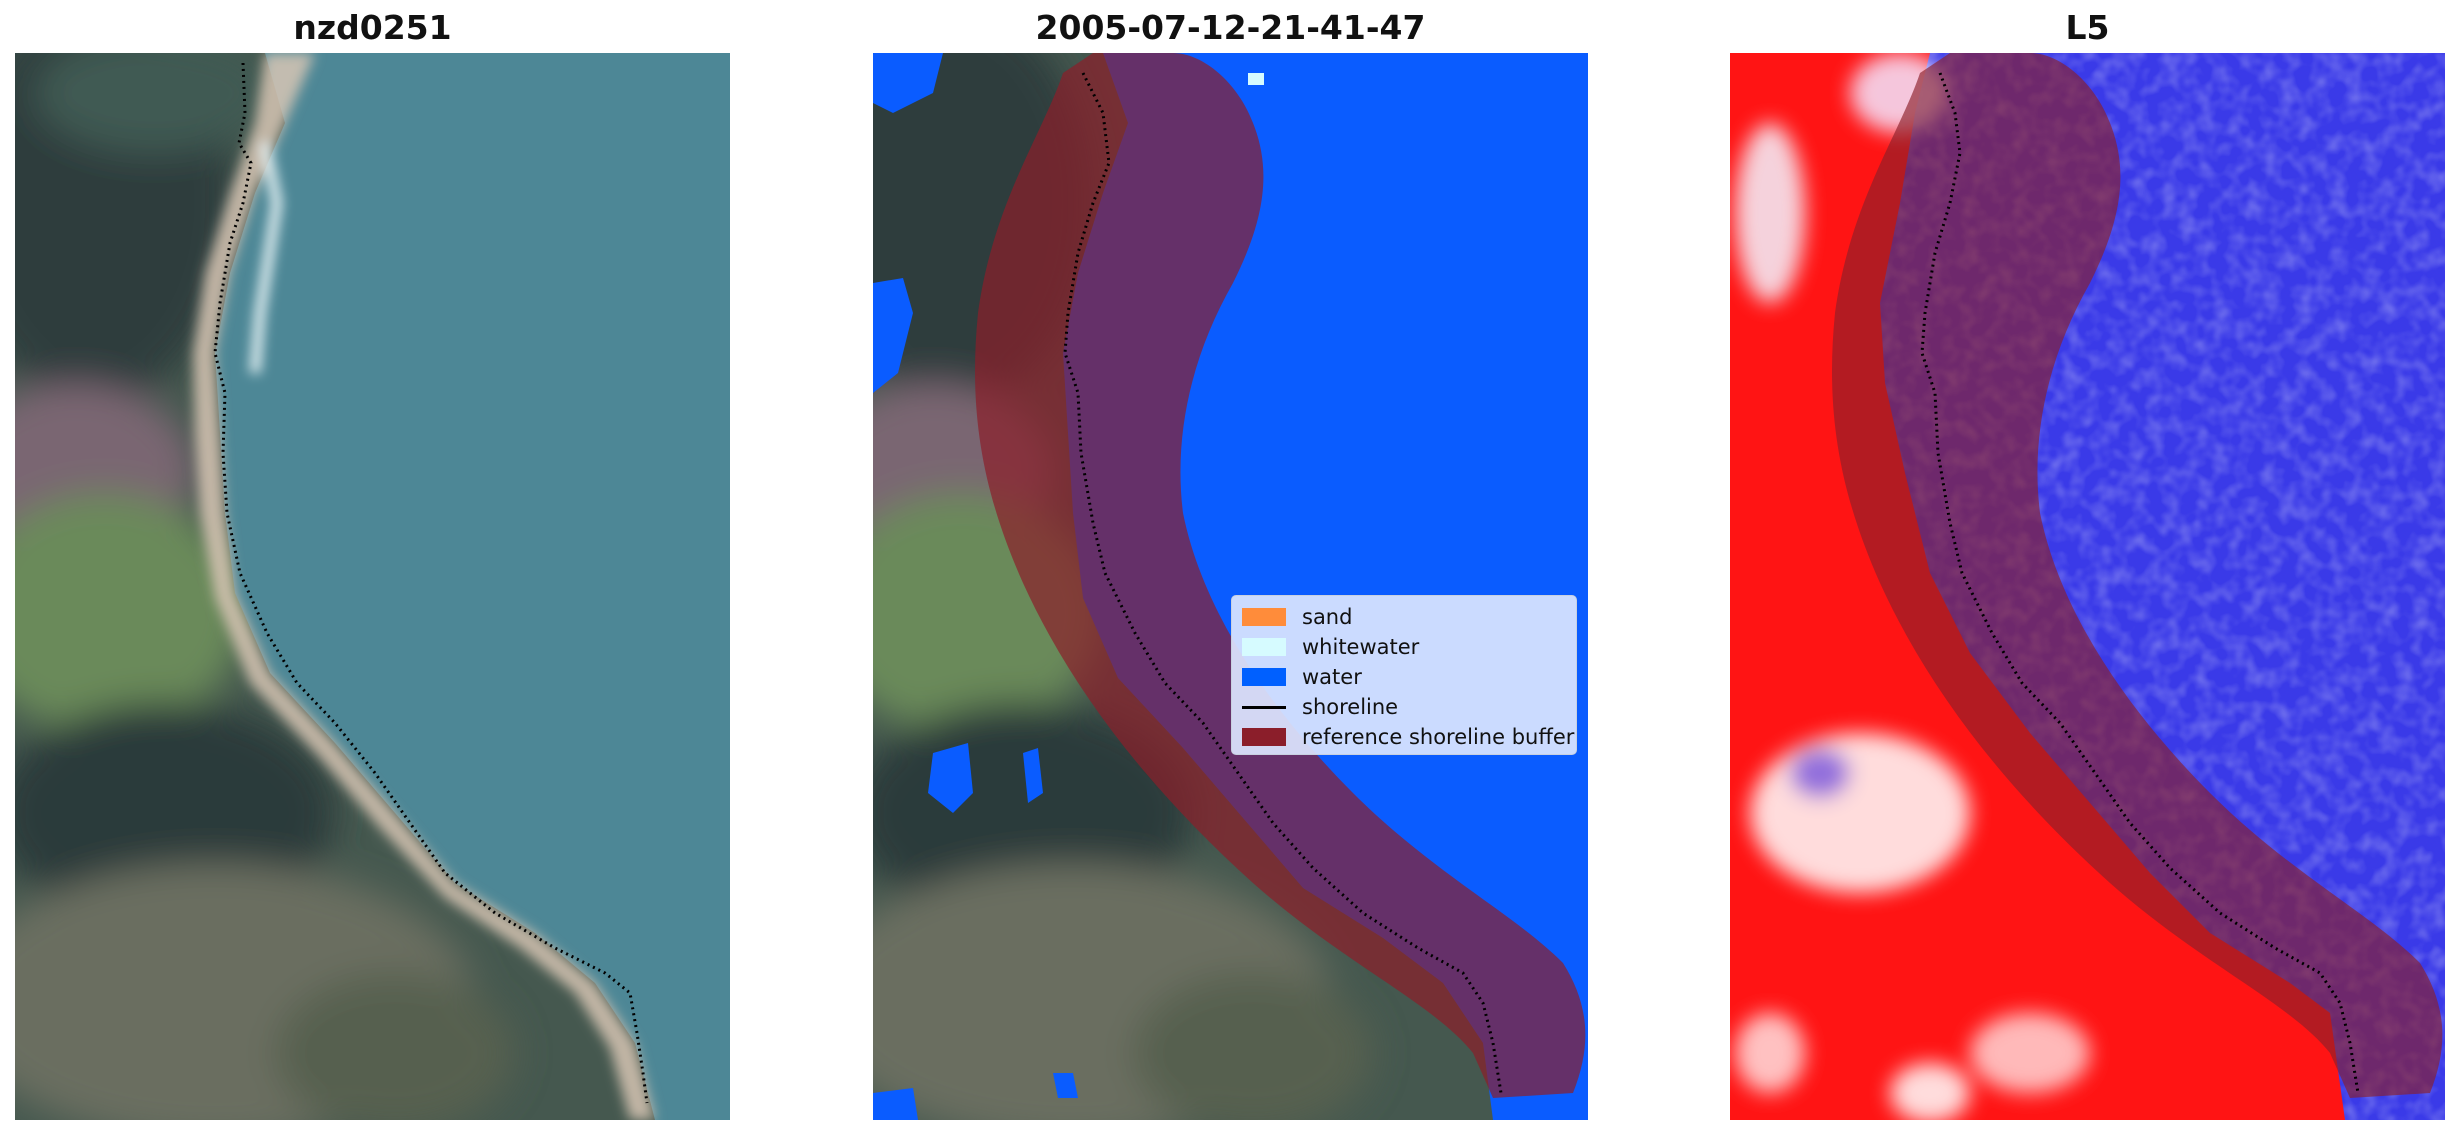  I want to click on sand-swatch-icon, so click(1264, 617).